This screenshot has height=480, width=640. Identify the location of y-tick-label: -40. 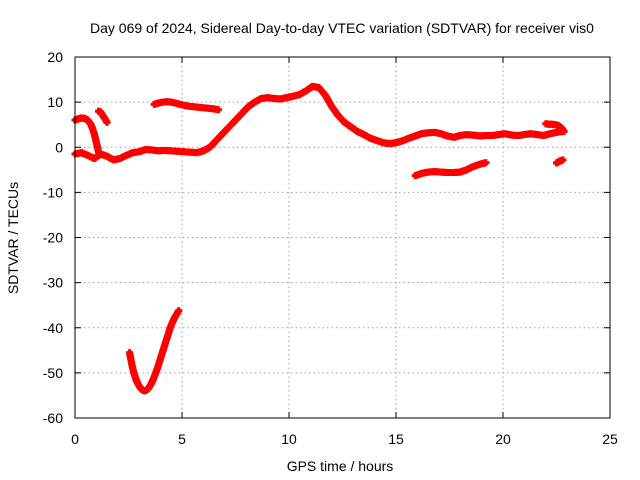
(53, 328).